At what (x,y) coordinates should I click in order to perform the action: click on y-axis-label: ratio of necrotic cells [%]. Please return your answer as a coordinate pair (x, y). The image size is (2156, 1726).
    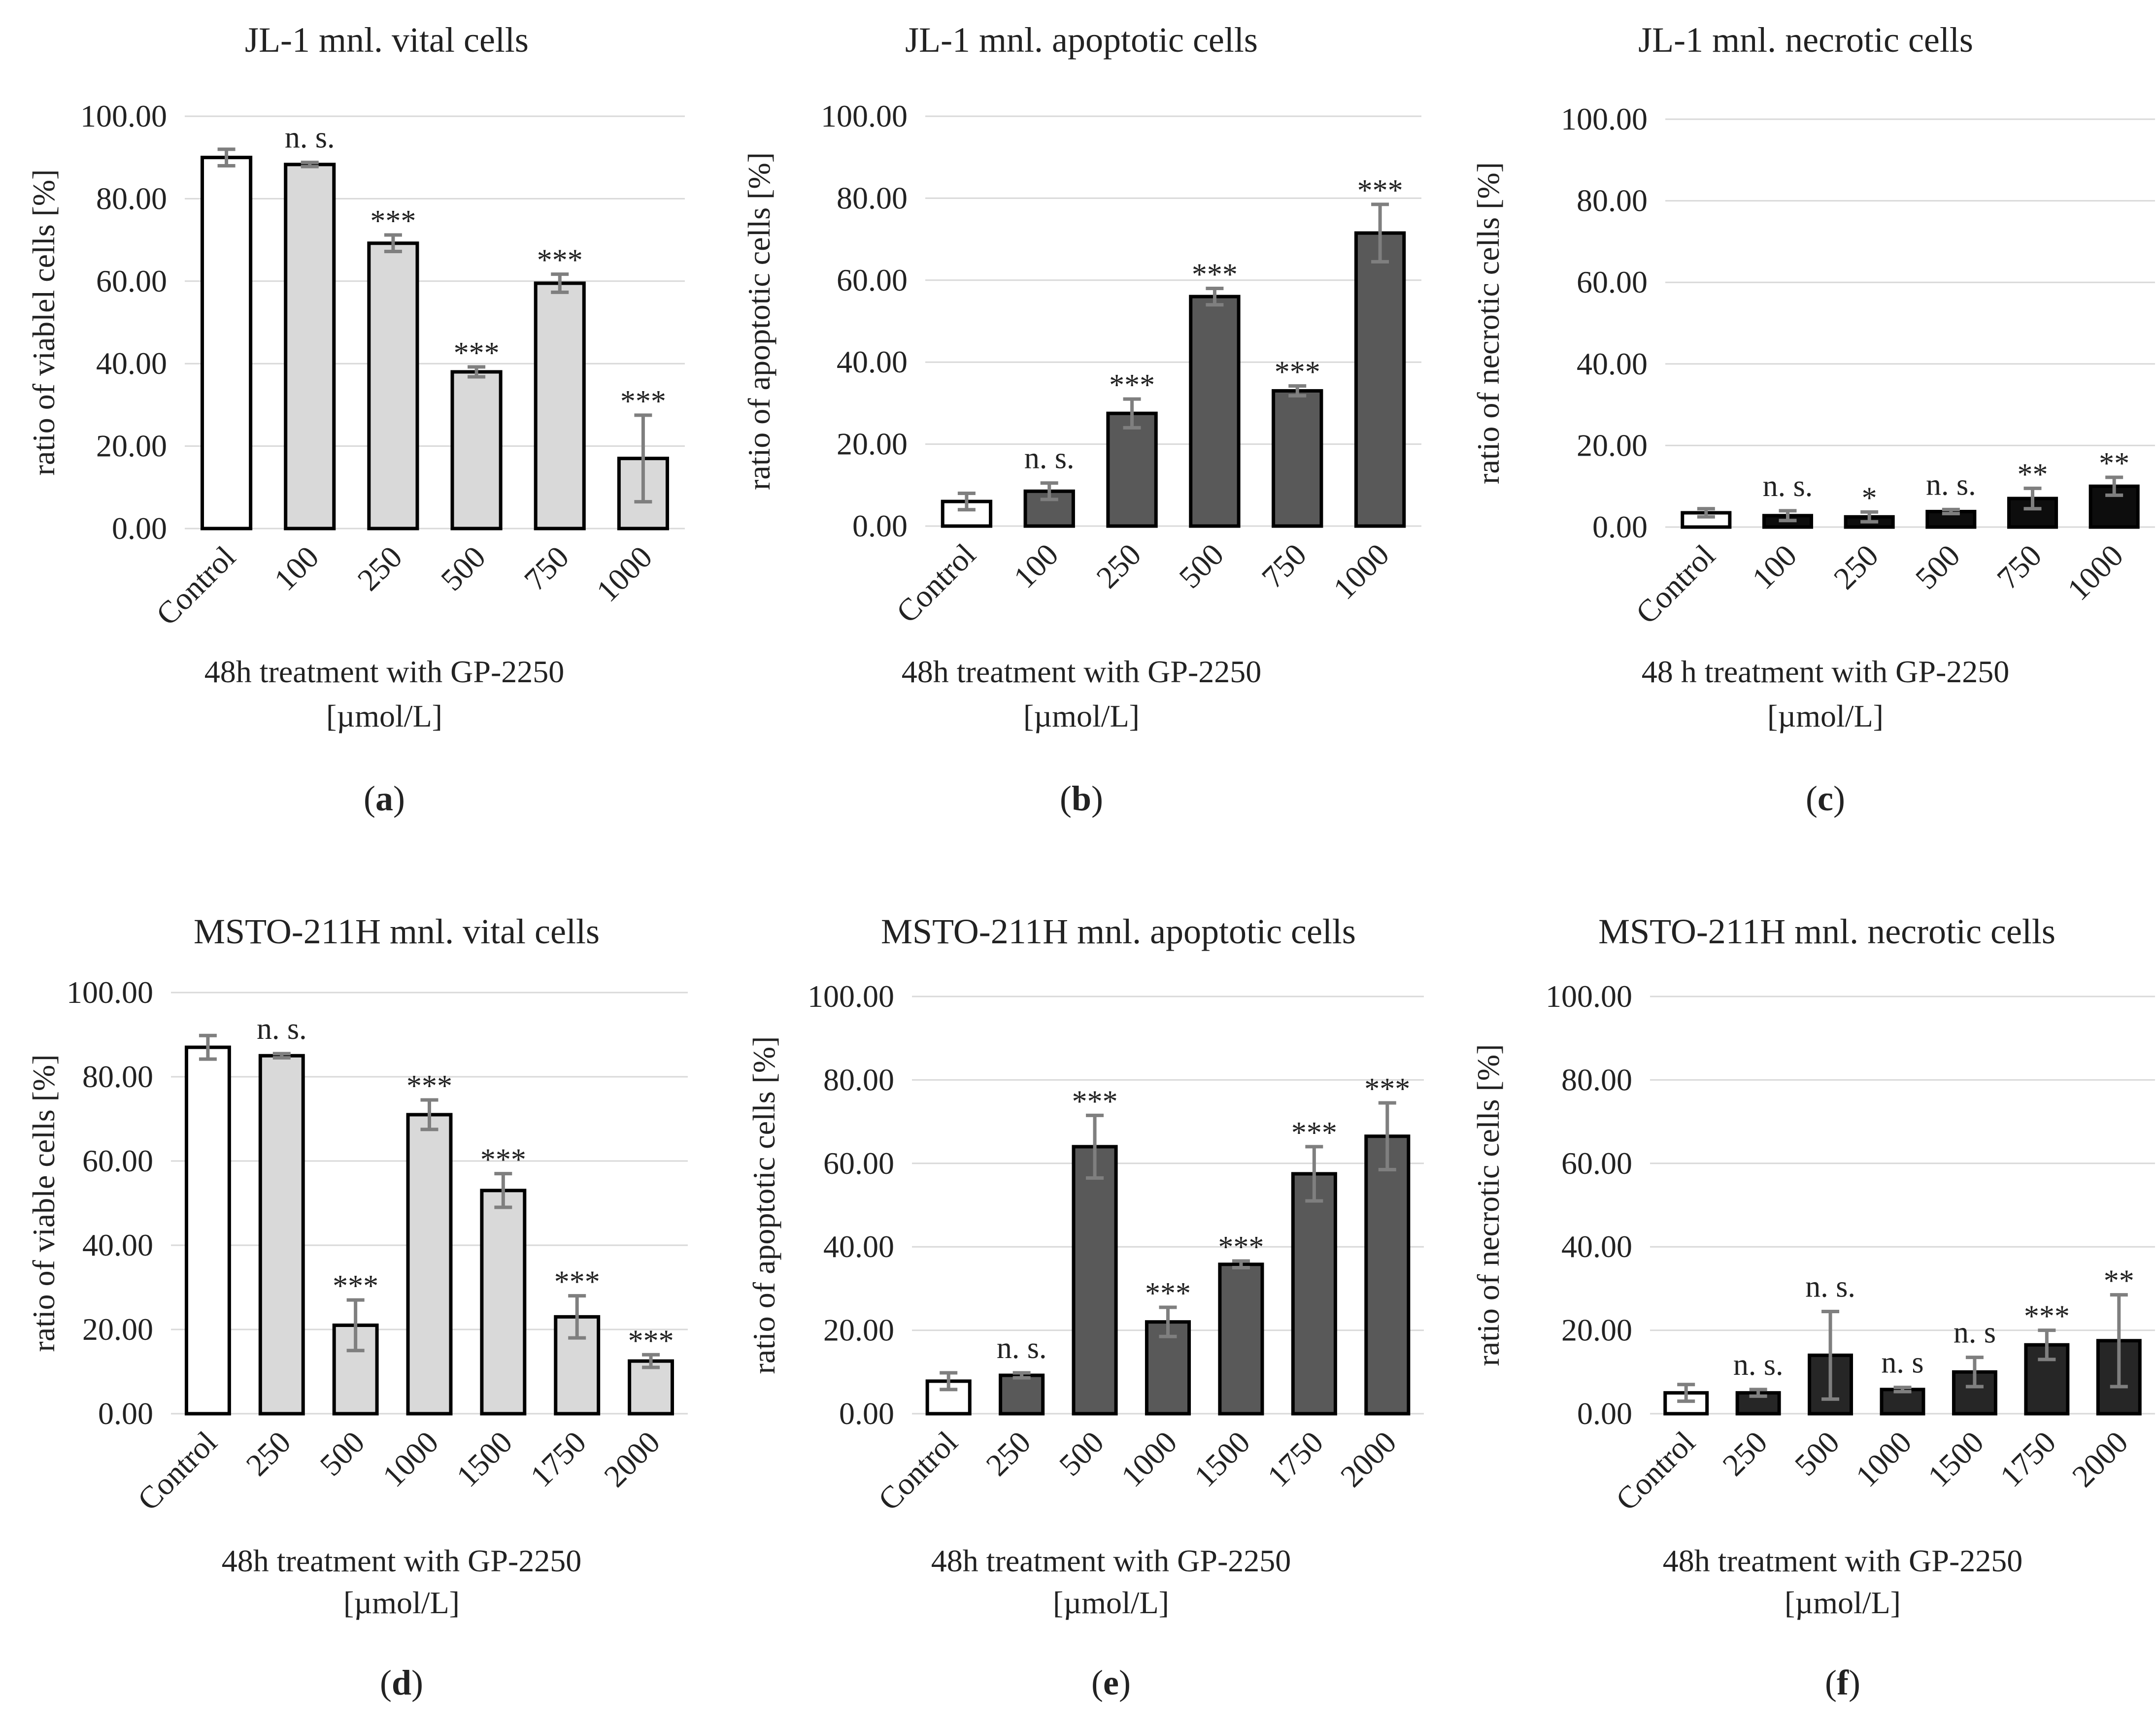
    Looking at the image, I should click on (1488, 323).